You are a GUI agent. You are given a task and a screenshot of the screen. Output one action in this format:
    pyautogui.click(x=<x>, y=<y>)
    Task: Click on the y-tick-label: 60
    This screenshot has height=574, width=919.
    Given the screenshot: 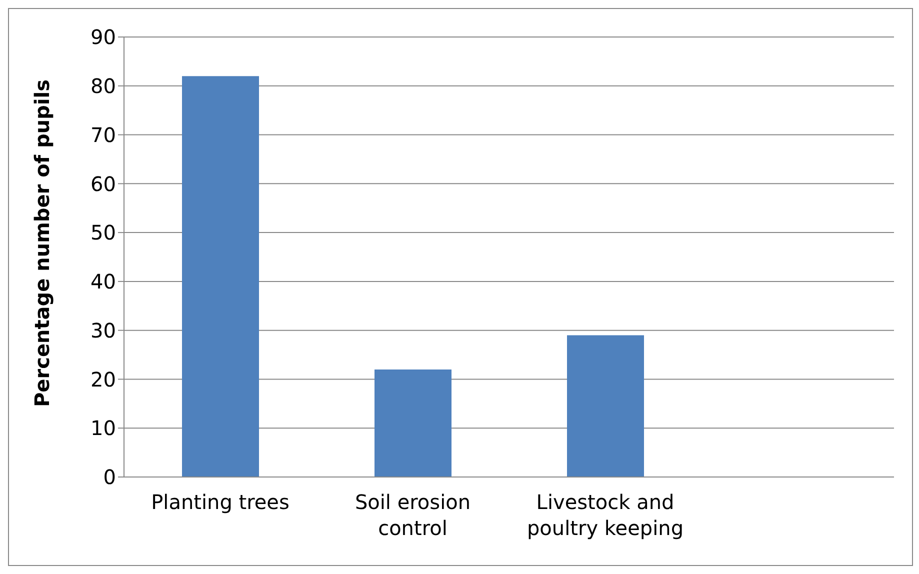 What is the action you would take?
    pyautogui.click(x=103, y=184)
    